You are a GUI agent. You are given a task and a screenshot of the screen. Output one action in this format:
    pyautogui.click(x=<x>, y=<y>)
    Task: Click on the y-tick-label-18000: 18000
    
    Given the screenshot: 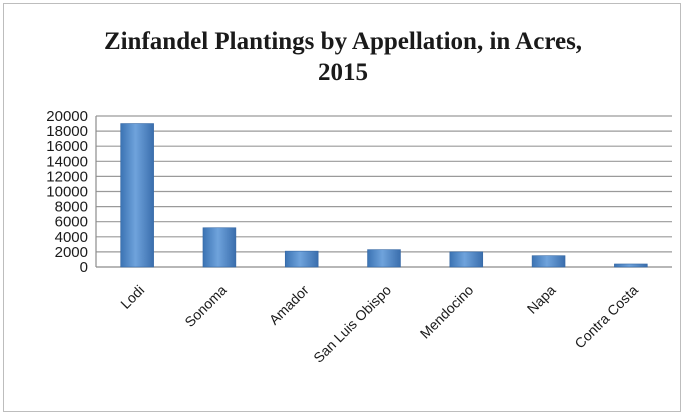 What is the action you would take?
    pyautogui.click(x=67, y=131)
    